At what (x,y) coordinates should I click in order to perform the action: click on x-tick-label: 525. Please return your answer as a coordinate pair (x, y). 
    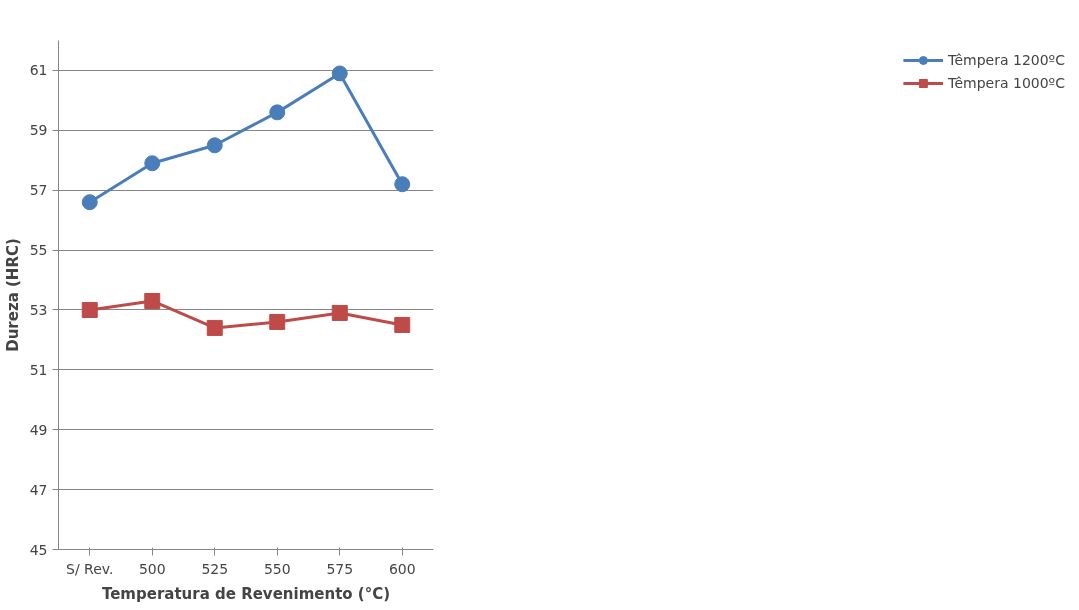
    Looking at the image, I should click on (215, 568).